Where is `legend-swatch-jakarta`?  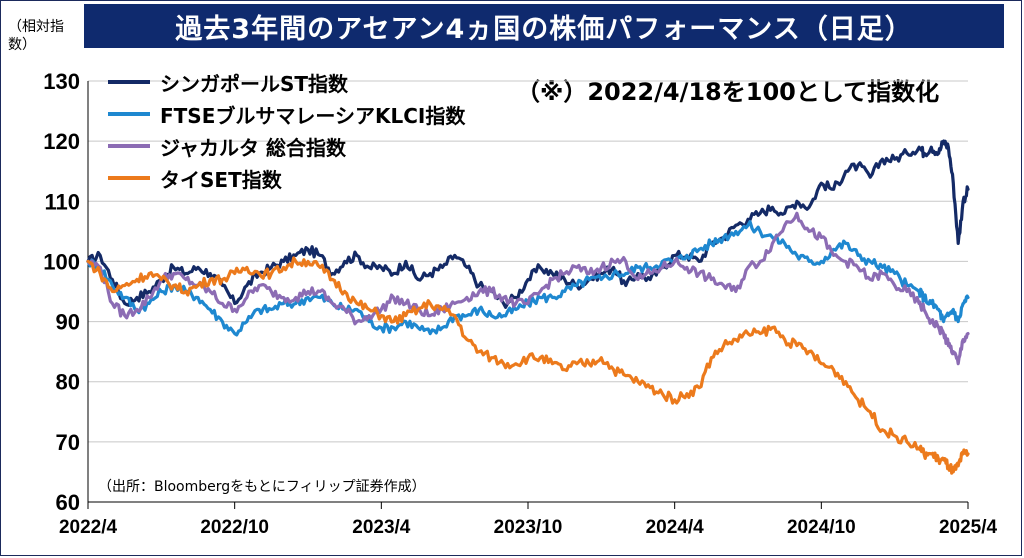 legend-swatch-jakarta is located at coordinates (129, 146).